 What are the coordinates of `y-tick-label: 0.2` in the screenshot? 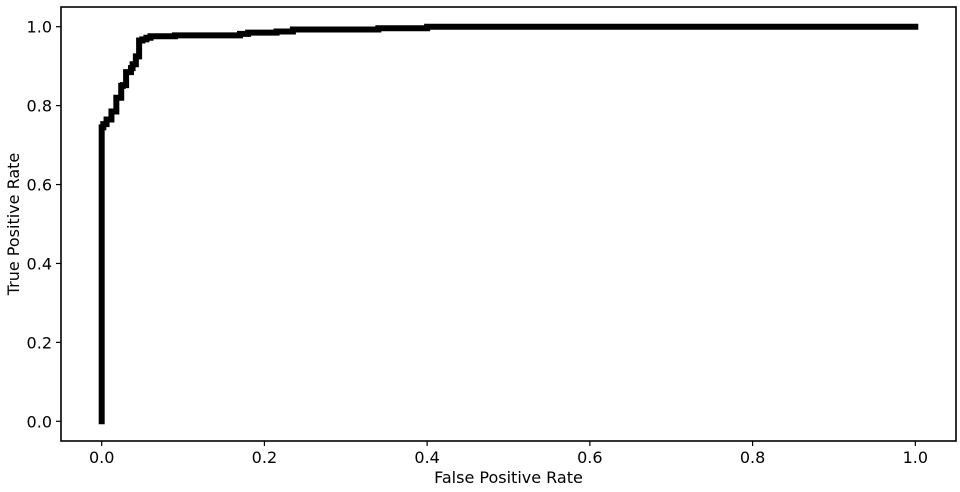 It's located at (39, 342).